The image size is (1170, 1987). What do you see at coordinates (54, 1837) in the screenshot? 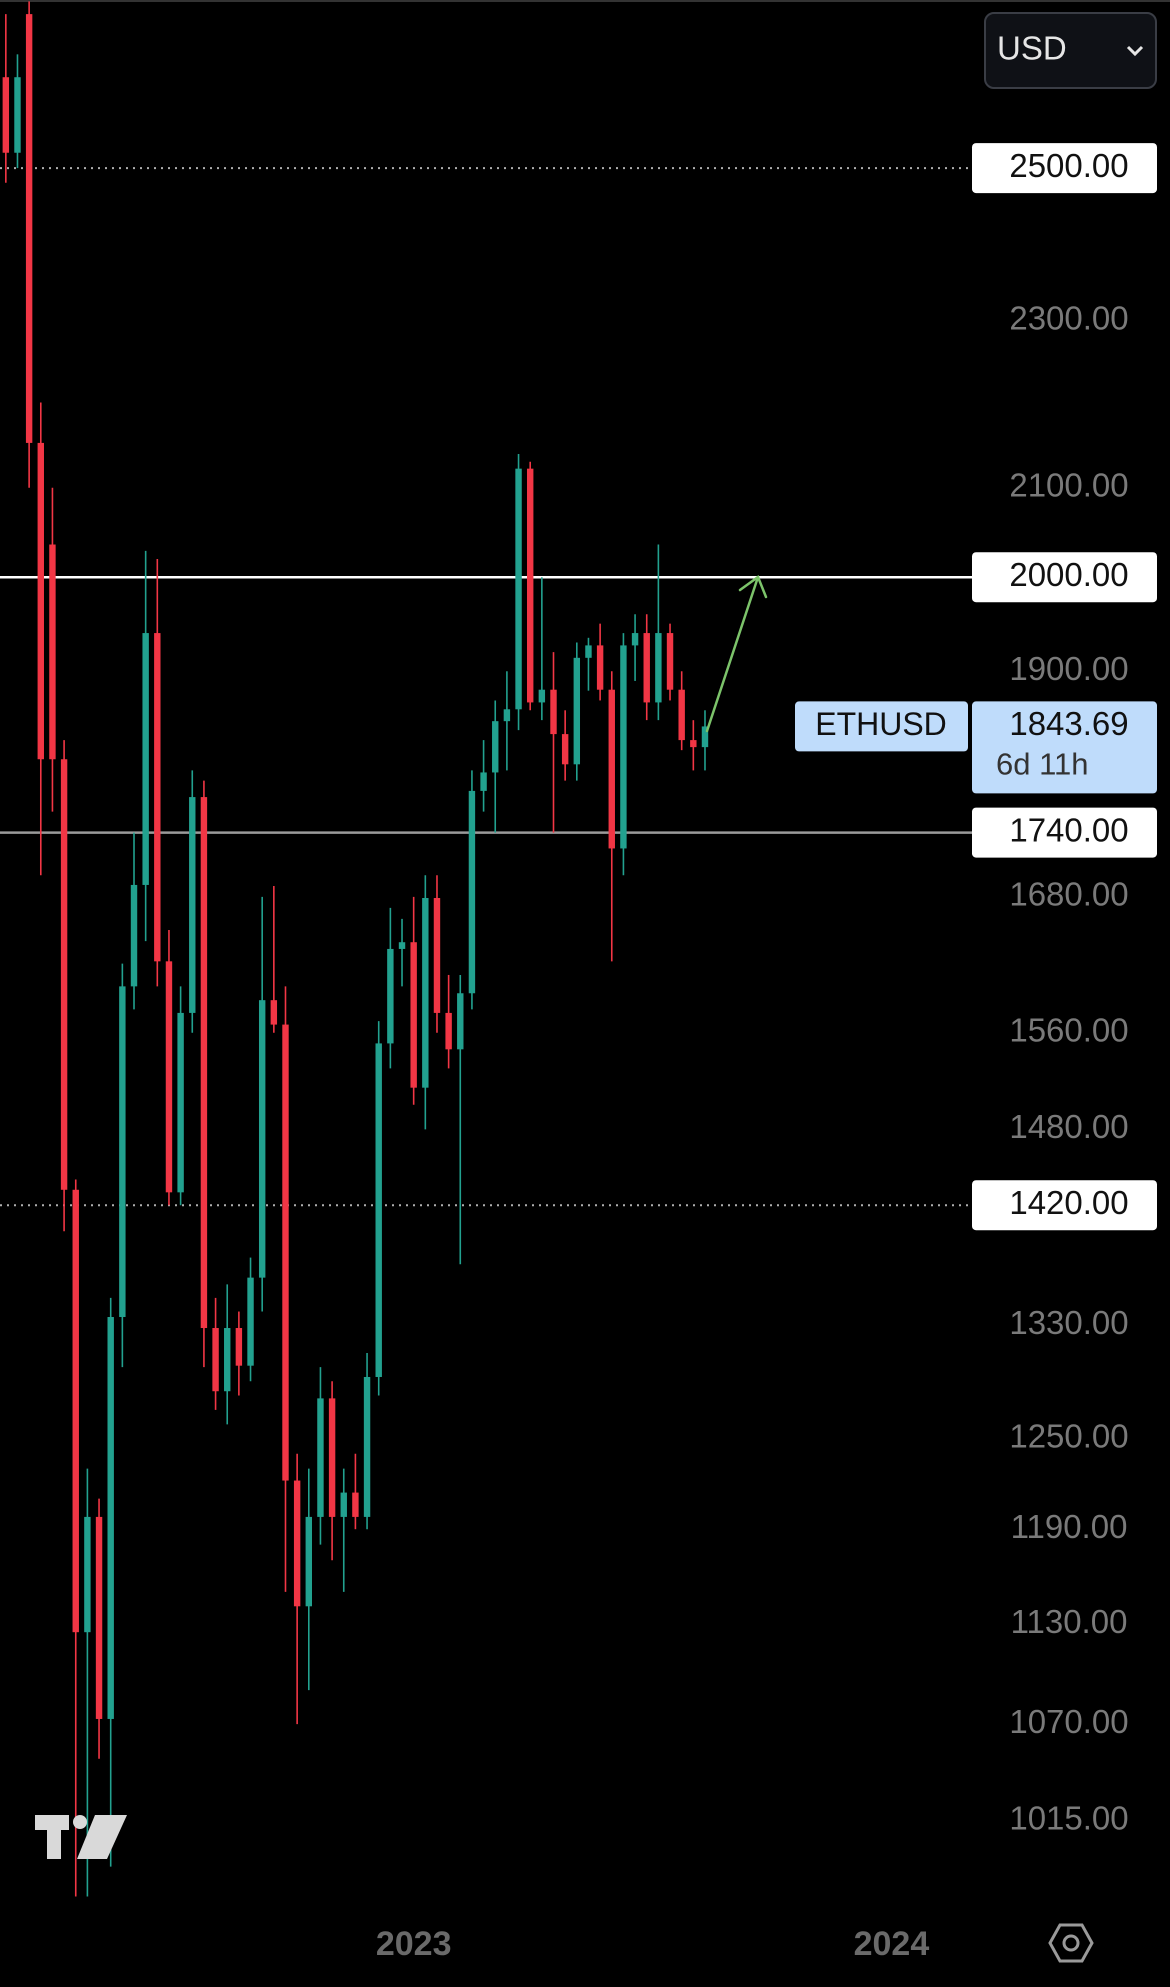
I see `logo-stem` at bounding box center [54, 1837].